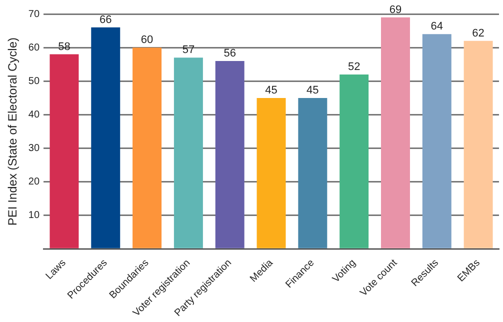  I want to click on data-label: 52, so click(354, 66).